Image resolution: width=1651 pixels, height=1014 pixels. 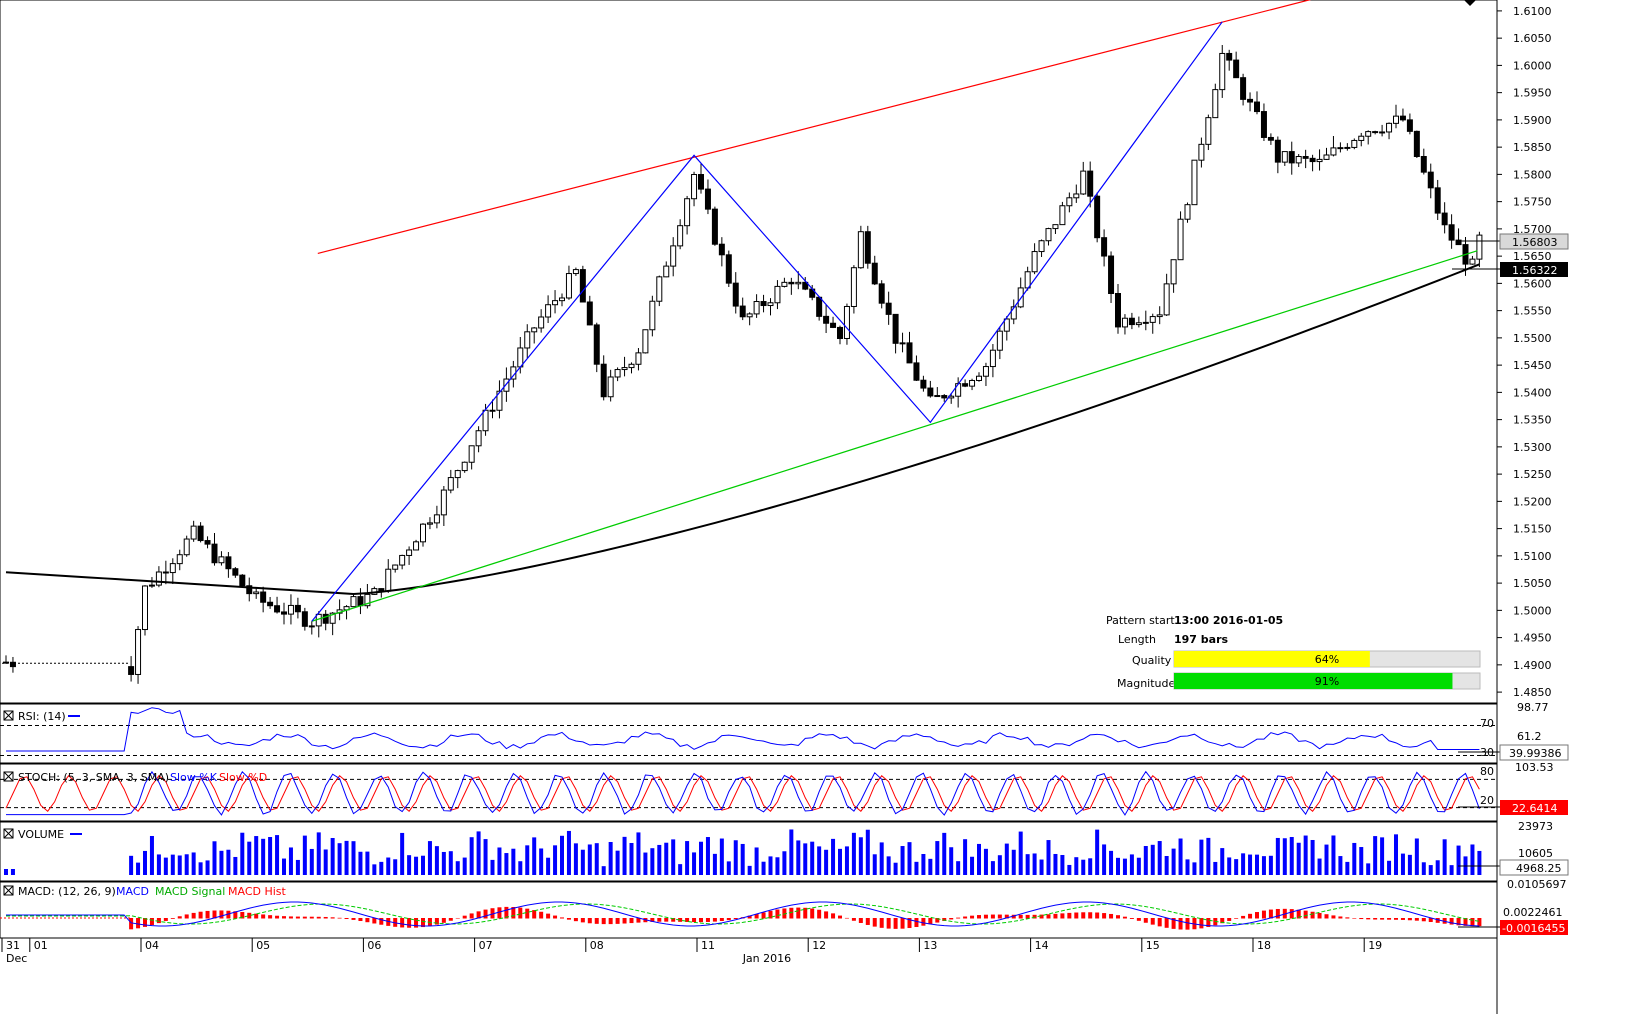 What do you see at coordinates (1487, 723) in the screenshot?
I see `rsi-level-70: 70` at bounding box center [1487, 723].